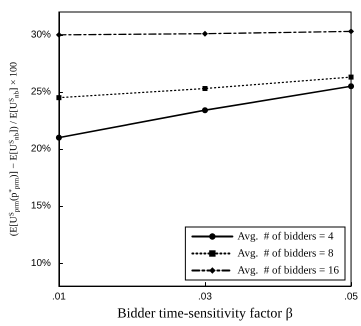  I want to click on x-tick-label: .05, so click(351, 297).